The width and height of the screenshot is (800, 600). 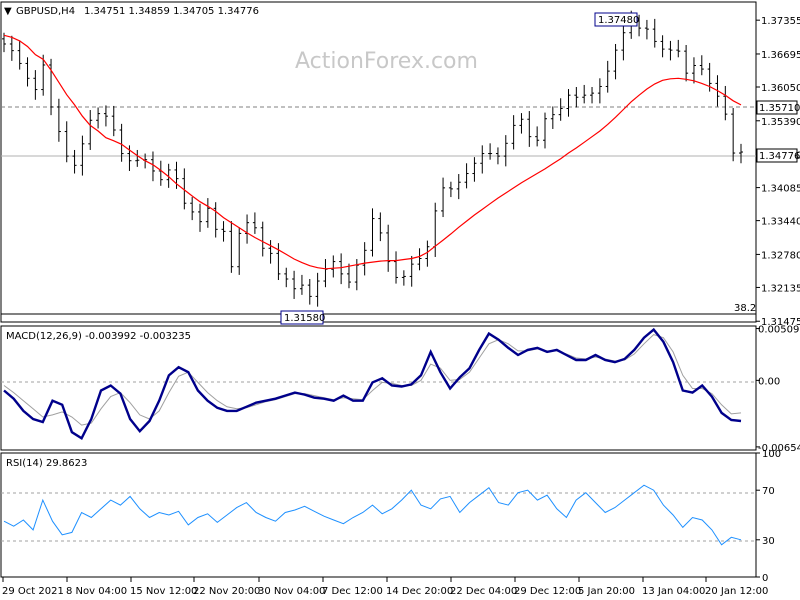 I want to click on macd-axis-label: 0.005099, so click(x=779, y=330).